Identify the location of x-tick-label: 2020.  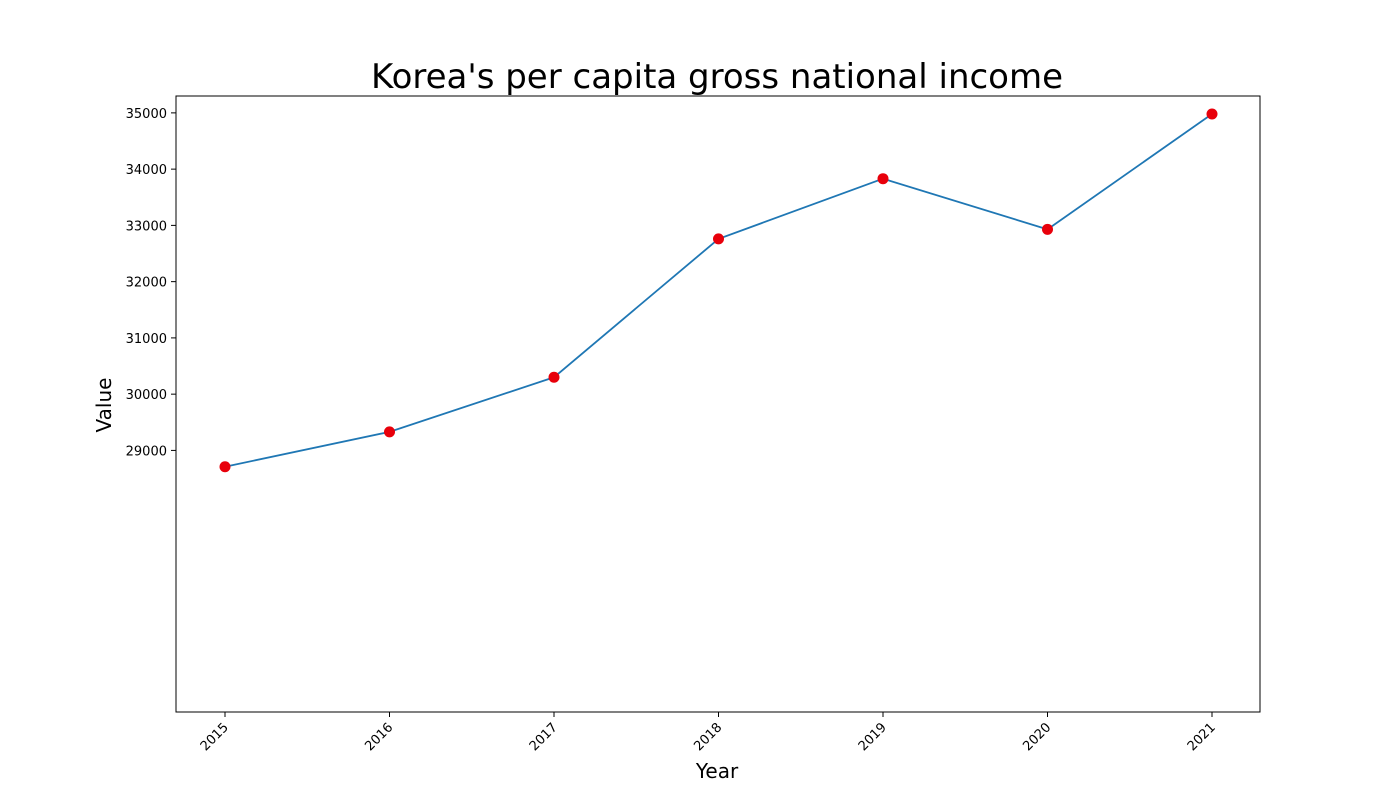
(1037, 737).